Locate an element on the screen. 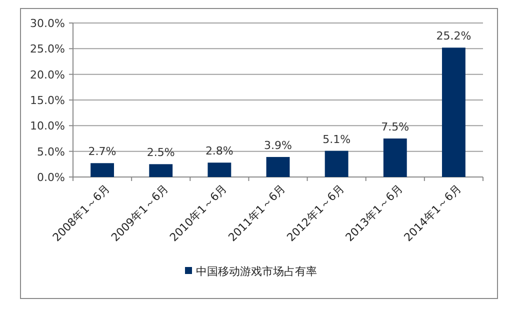 The image size is (527, 324). data-label: 2.5% is located at coordinates (160, 153).